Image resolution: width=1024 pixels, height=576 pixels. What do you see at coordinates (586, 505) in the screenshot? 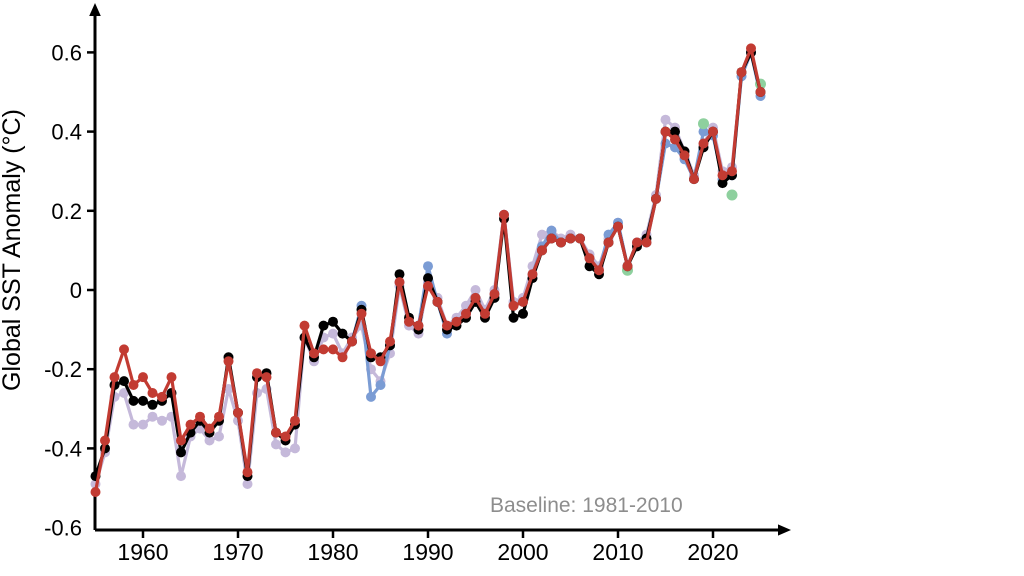
I see `baseline-annotation: Baseline: 1981-2010` at bounding box center [586, 505].